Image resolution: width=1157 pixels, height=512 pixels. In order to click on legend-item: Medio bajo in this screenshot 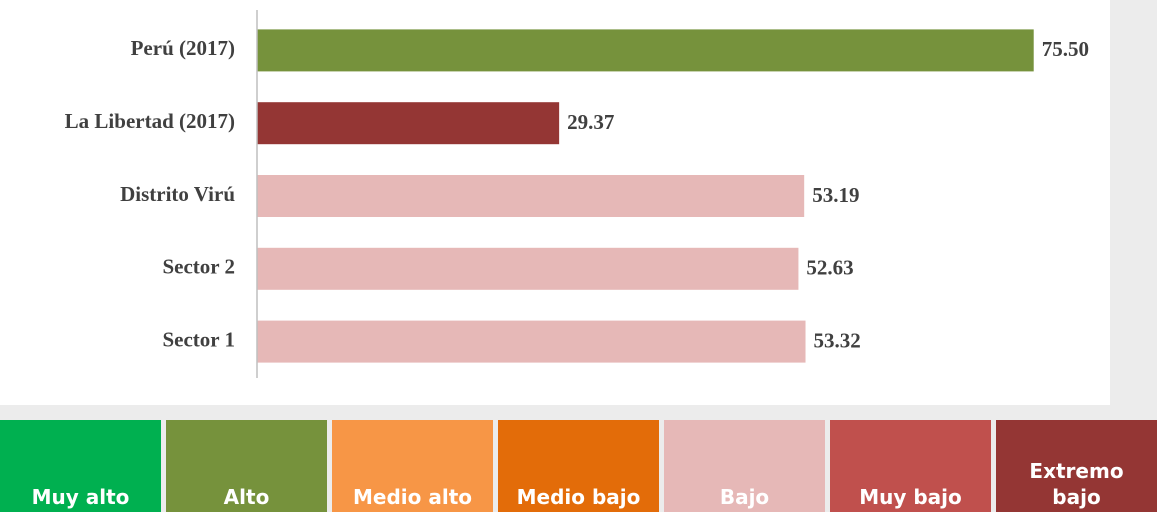, I will do `click(578, 466)`.